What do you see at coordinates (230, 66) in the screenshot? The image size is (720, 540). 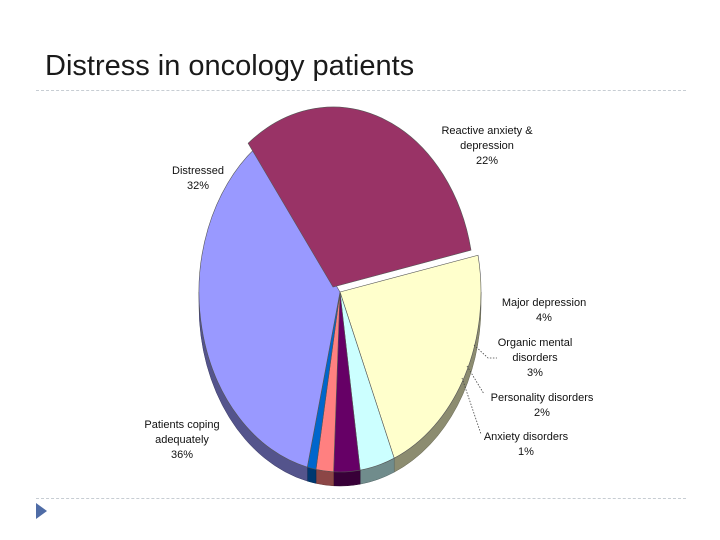 I see `slide-title: Distress in oncology patients` at bounding box center [230, 66].